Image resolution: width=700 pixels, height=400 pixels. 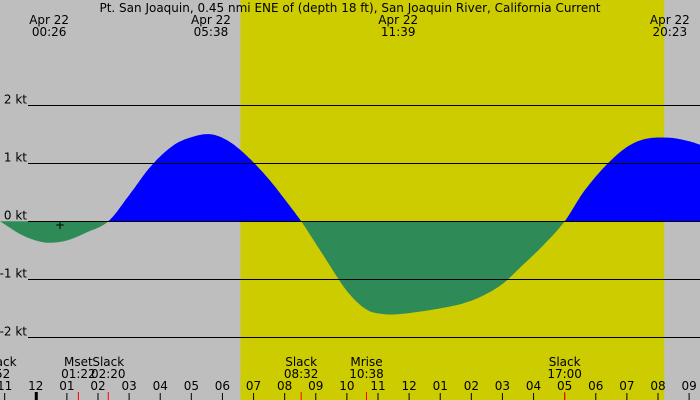 What do you see at coordinates (301, 374) in the screenshot?
I see `bottom-event-time: 08:32` at bounding box center [301, 374].